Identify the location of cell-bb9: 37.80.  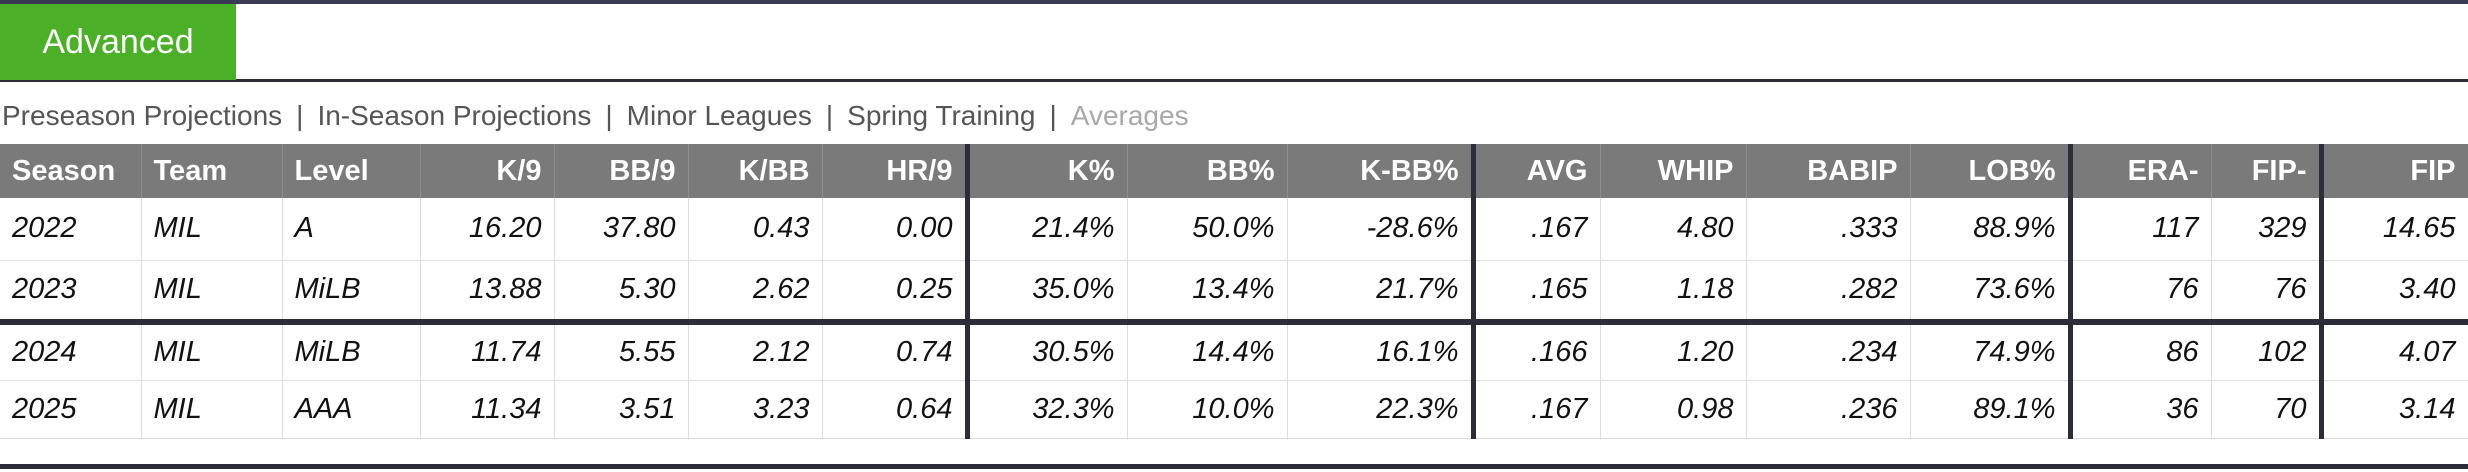
(621, 229).